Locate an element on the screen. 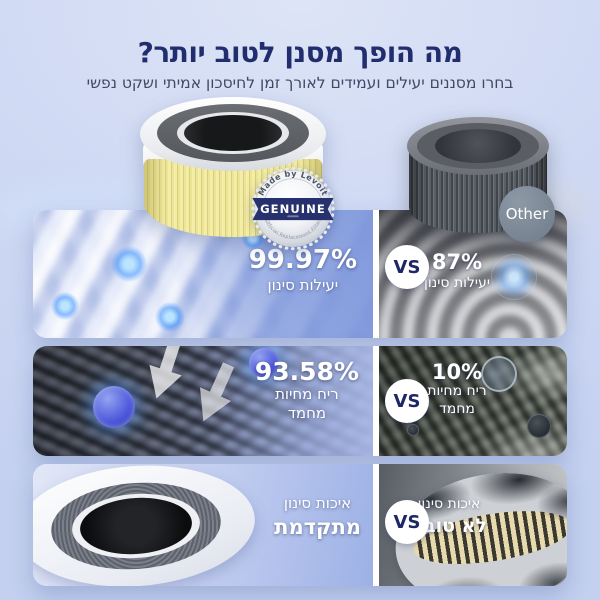 This screenshot has height=600, width=600. levoit-odor-stat: 93.58% ריח מחיות מחמד is located at coordinates (306, 390).